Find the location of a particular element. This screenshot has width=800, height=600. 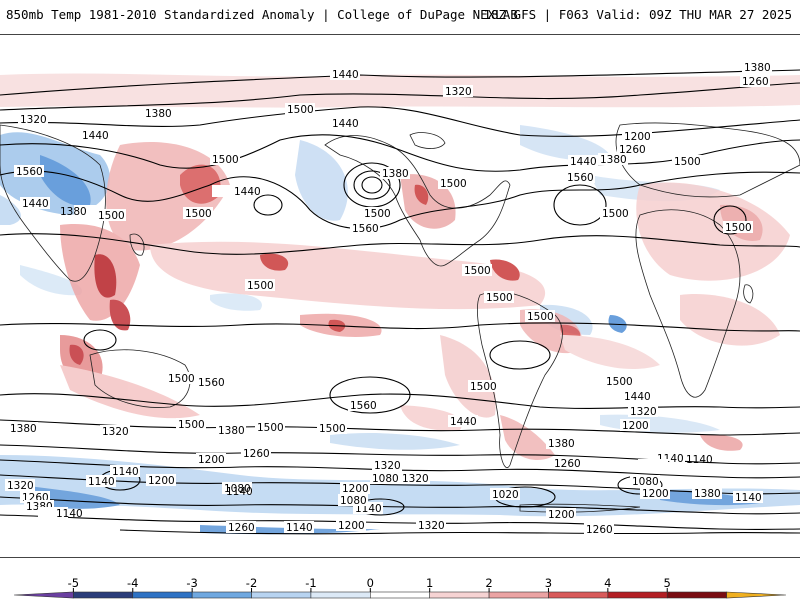

contour-label: 1020 is located at coordinates (505, 495).